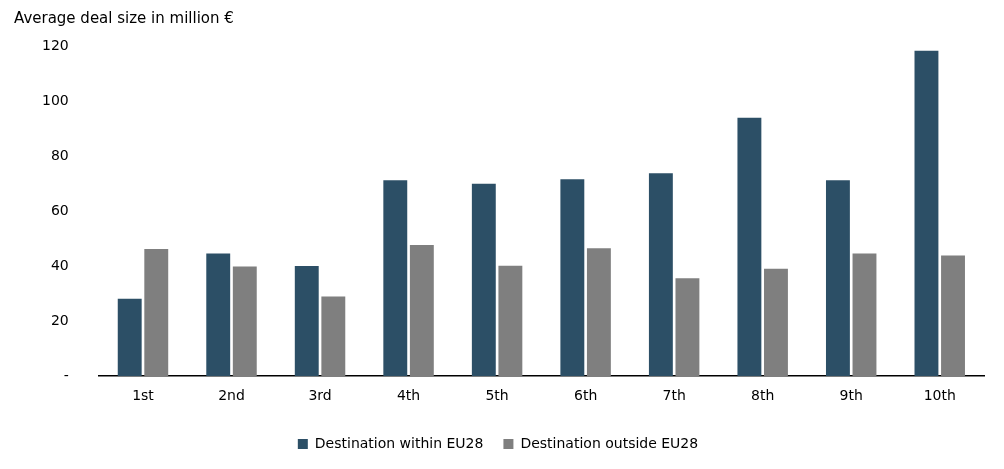 This screenshot has width=1004, height=469. What do you see at coordinates (55, 100) in the screenshot?
I see `y-tick-label: 100` at bounding box center [55, 100].